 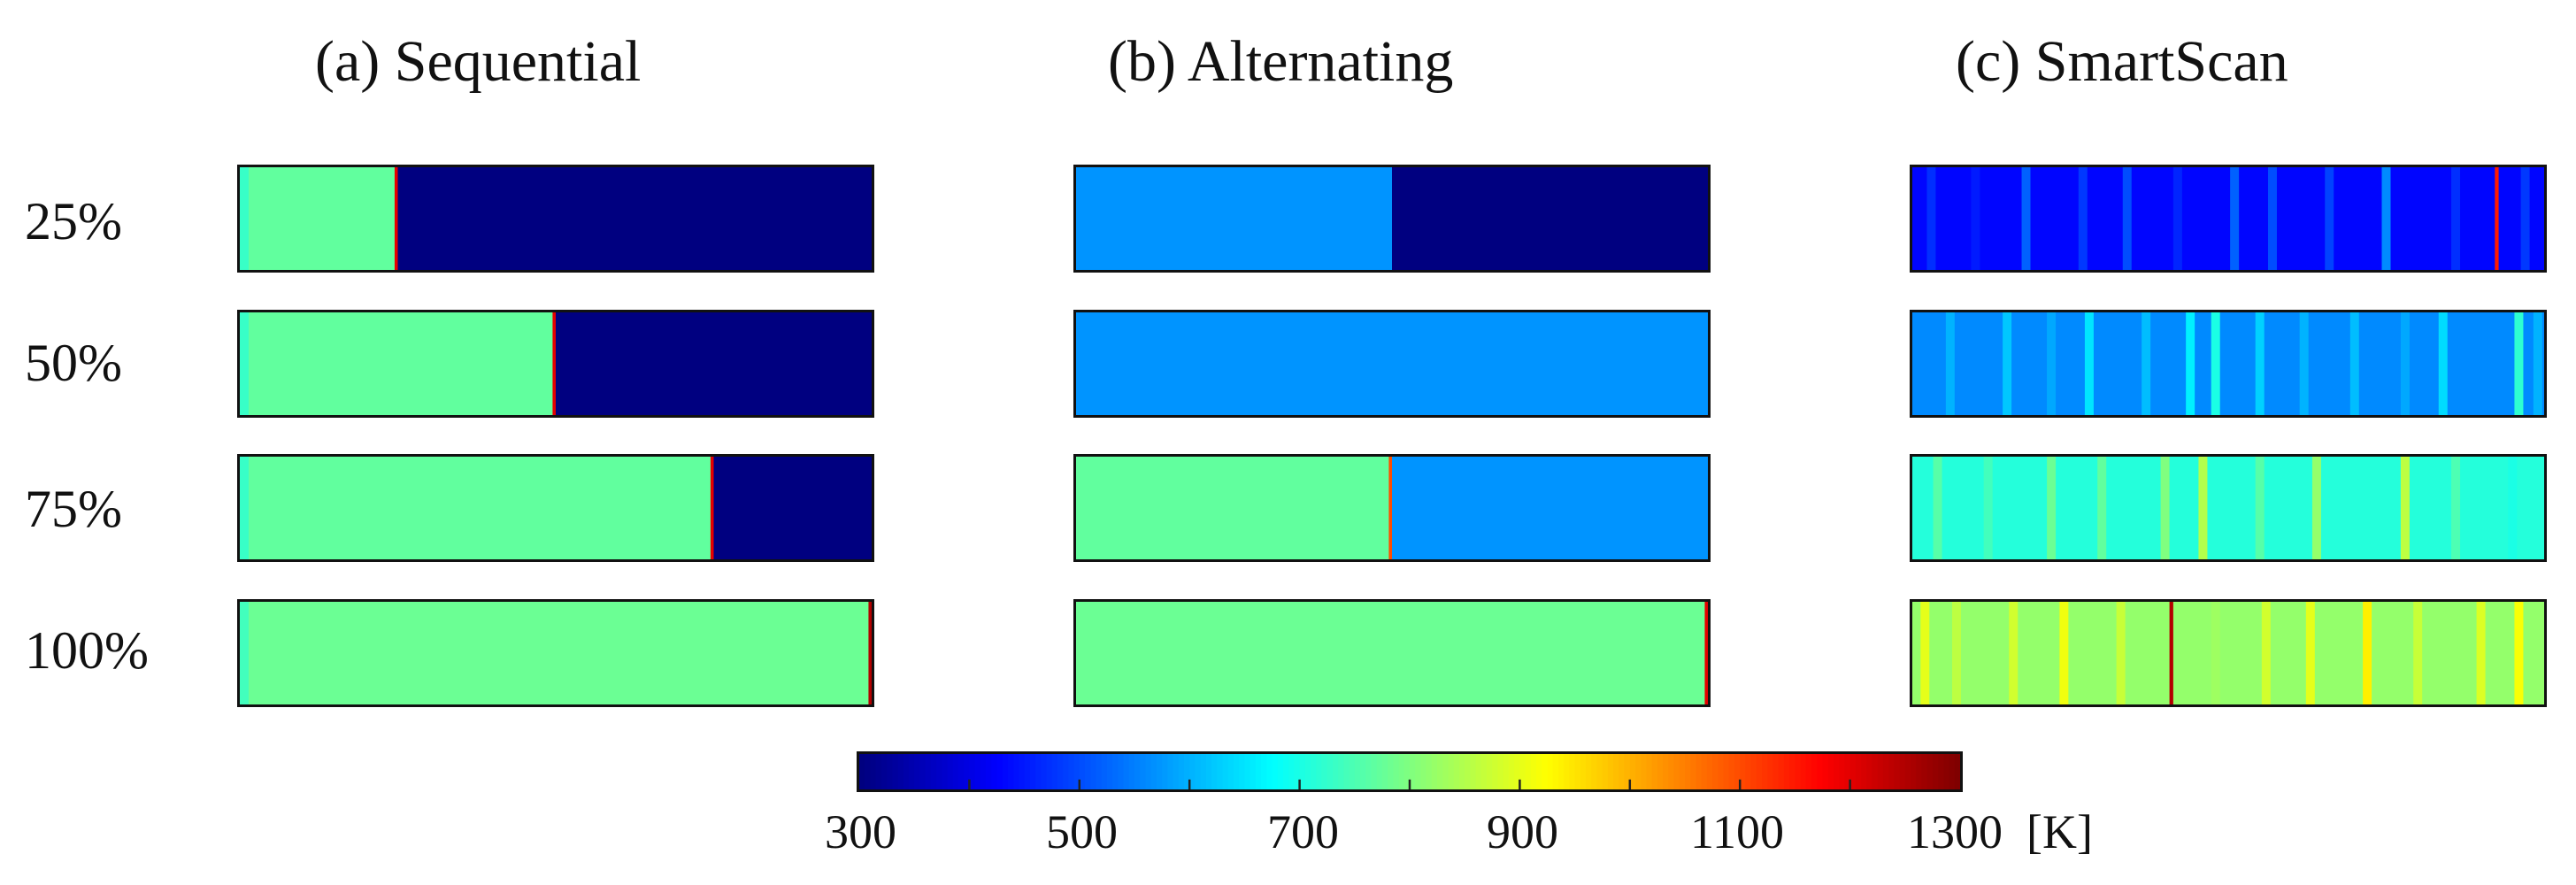 I want to click on colorbar-tick-1300: 1300, so click(x=1955, y=831).